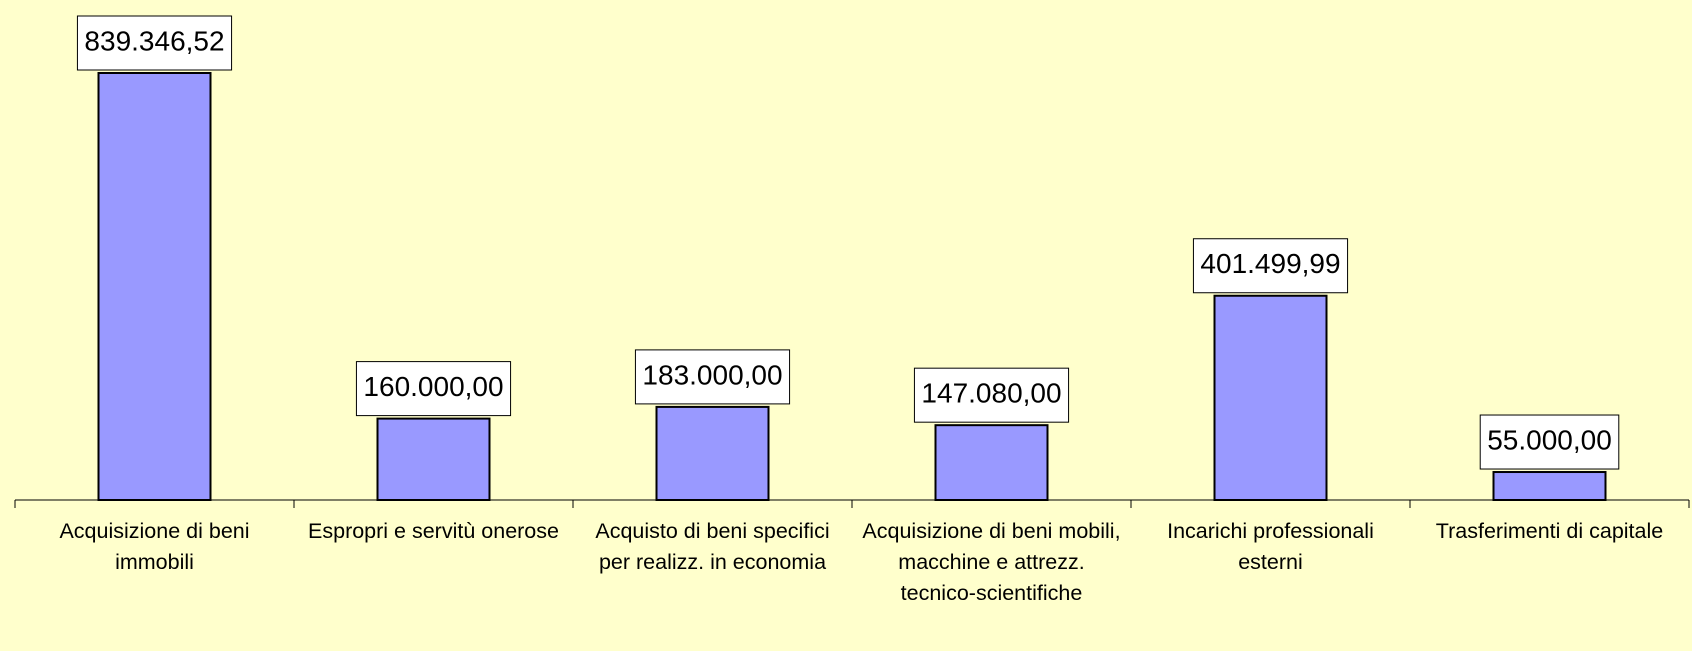 The width and height of the screenshot is (1692, 651). What do you see at coordinates (154, 40) in the screenshot?
I see `value-label-text: 839.346,52` at bounding box center [154, 40].